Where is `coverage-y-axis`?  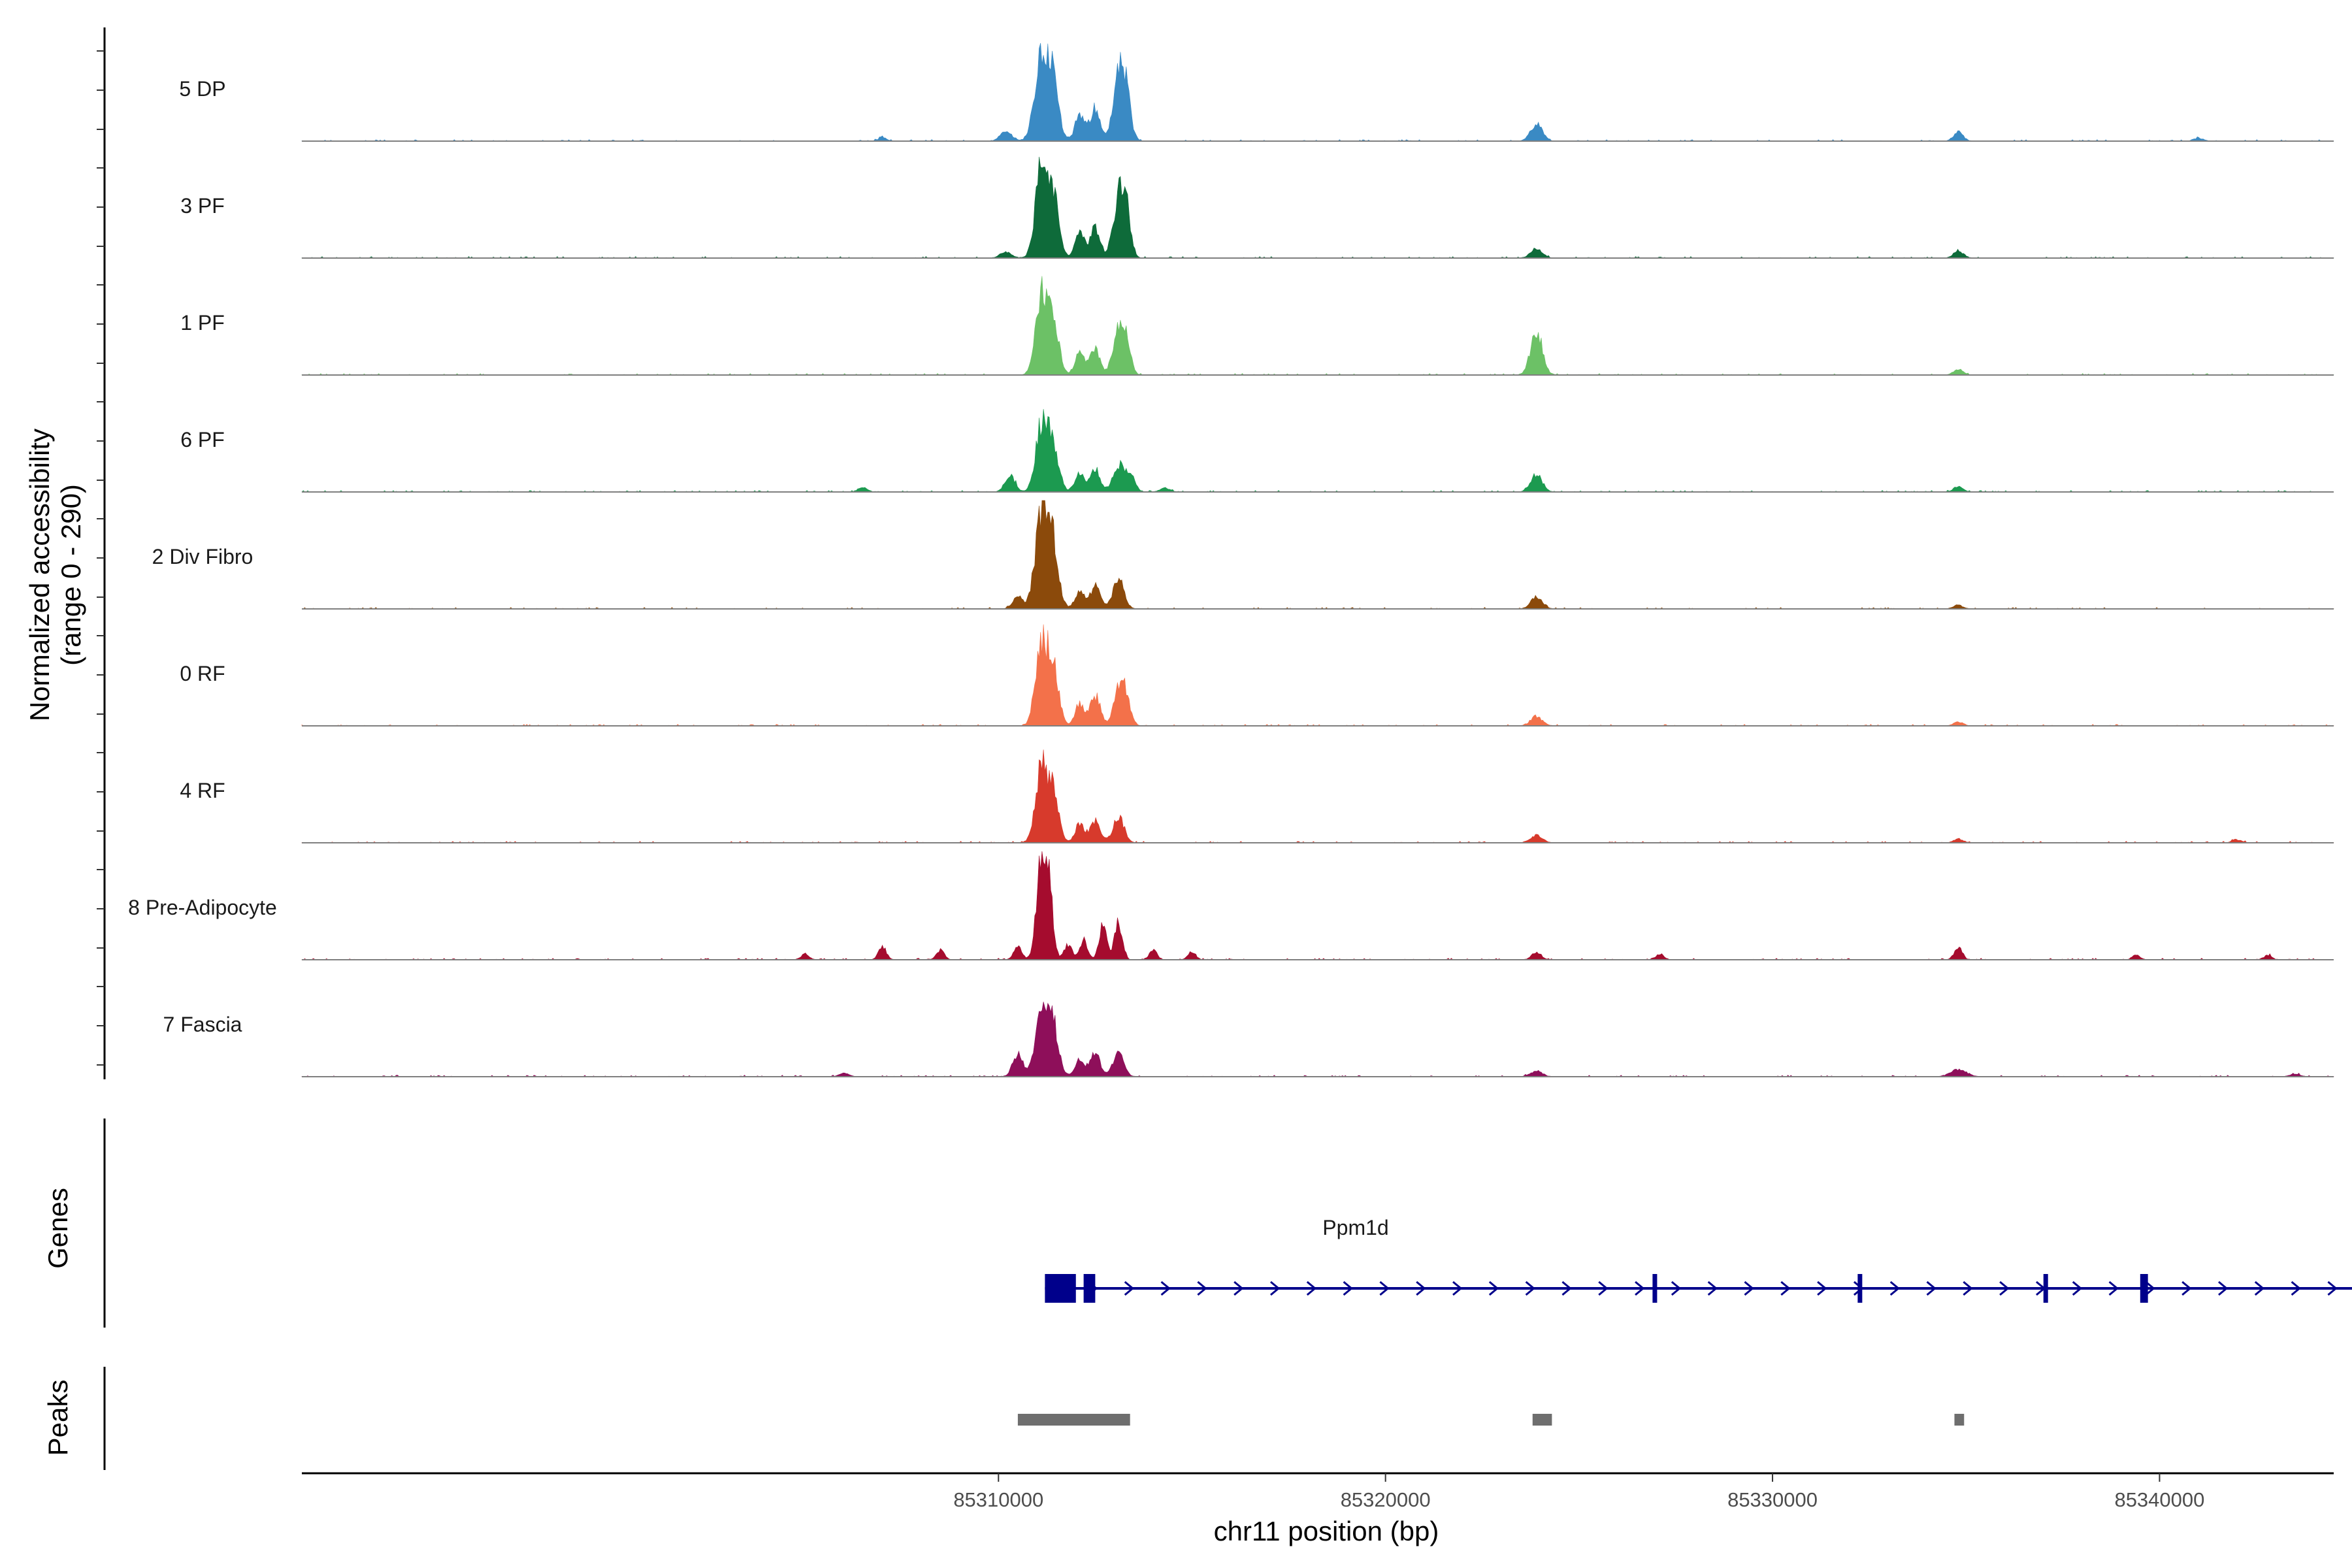
coverage-y-axis is located at coordinates (101, 553).